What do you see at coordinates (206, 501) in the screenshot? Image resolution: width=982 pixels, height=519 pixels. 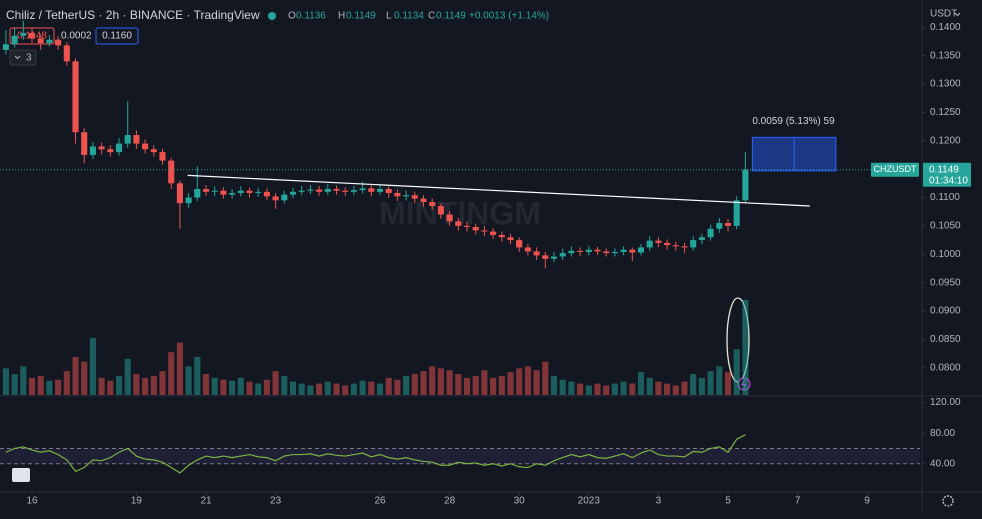 I see `x-tick-label: 21` at bounding box center [206, 501].